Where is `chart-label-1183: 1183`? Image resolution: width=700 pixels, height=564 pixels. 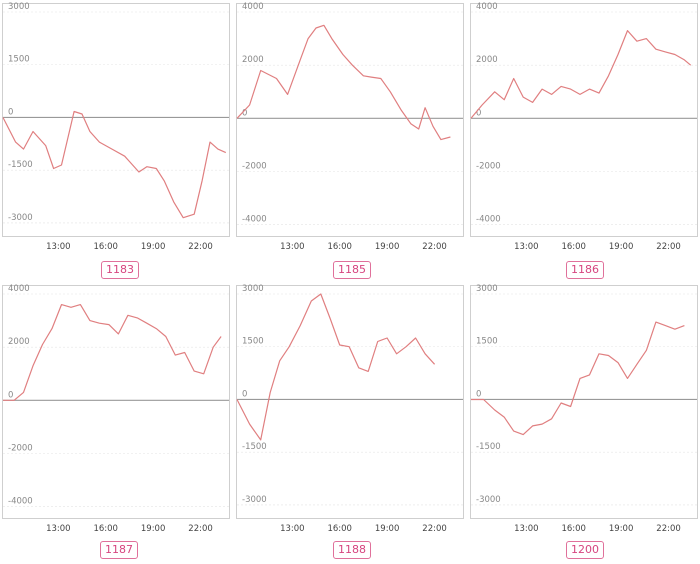
chart-label-1183: 1183 is located at coordinates (120, 270).